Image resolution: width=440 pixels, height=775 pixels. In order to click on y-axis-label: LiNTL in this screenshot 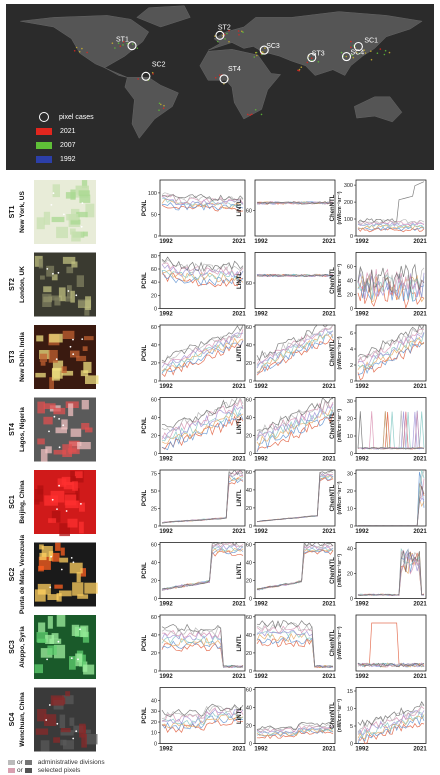, I will do `click(240, 425)`.